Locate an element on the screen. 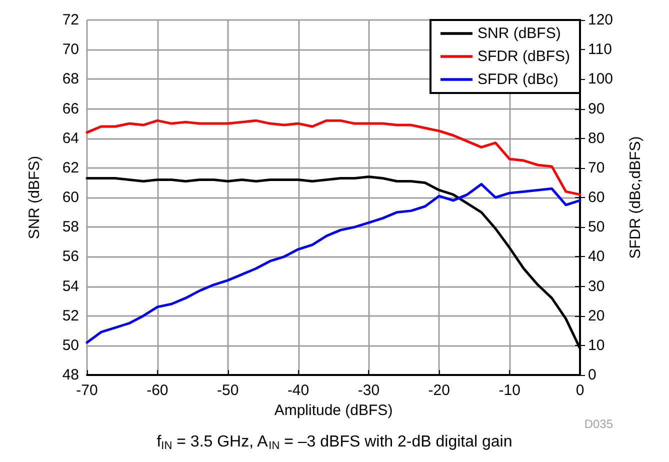  y2-tick-label: 20 is located at coordinates (596, 315).